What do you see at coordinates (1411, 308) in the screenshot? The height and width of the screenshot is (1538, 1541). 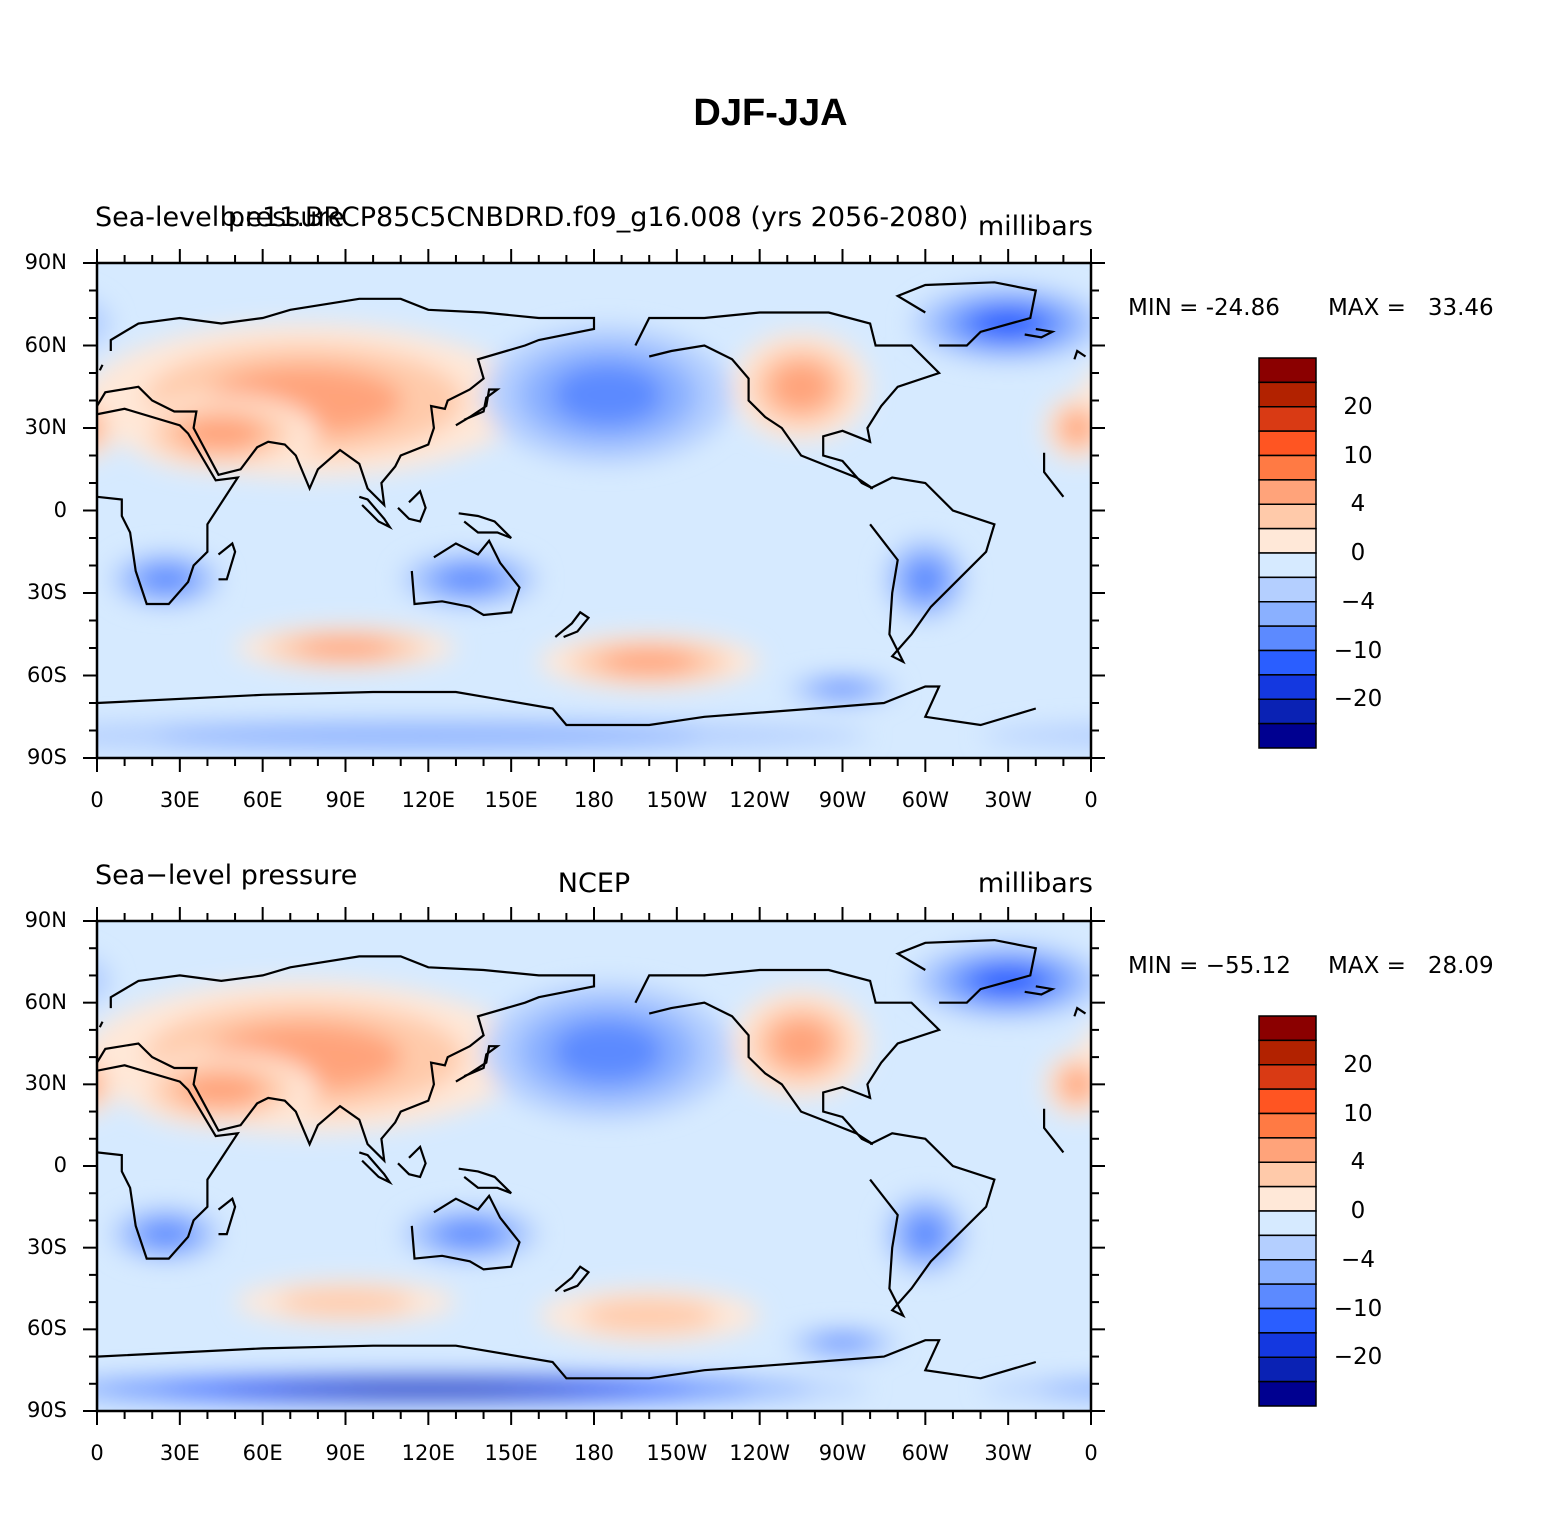 I see `panel1-max: MAX = 33.46` at bounding box center [1411, 308].